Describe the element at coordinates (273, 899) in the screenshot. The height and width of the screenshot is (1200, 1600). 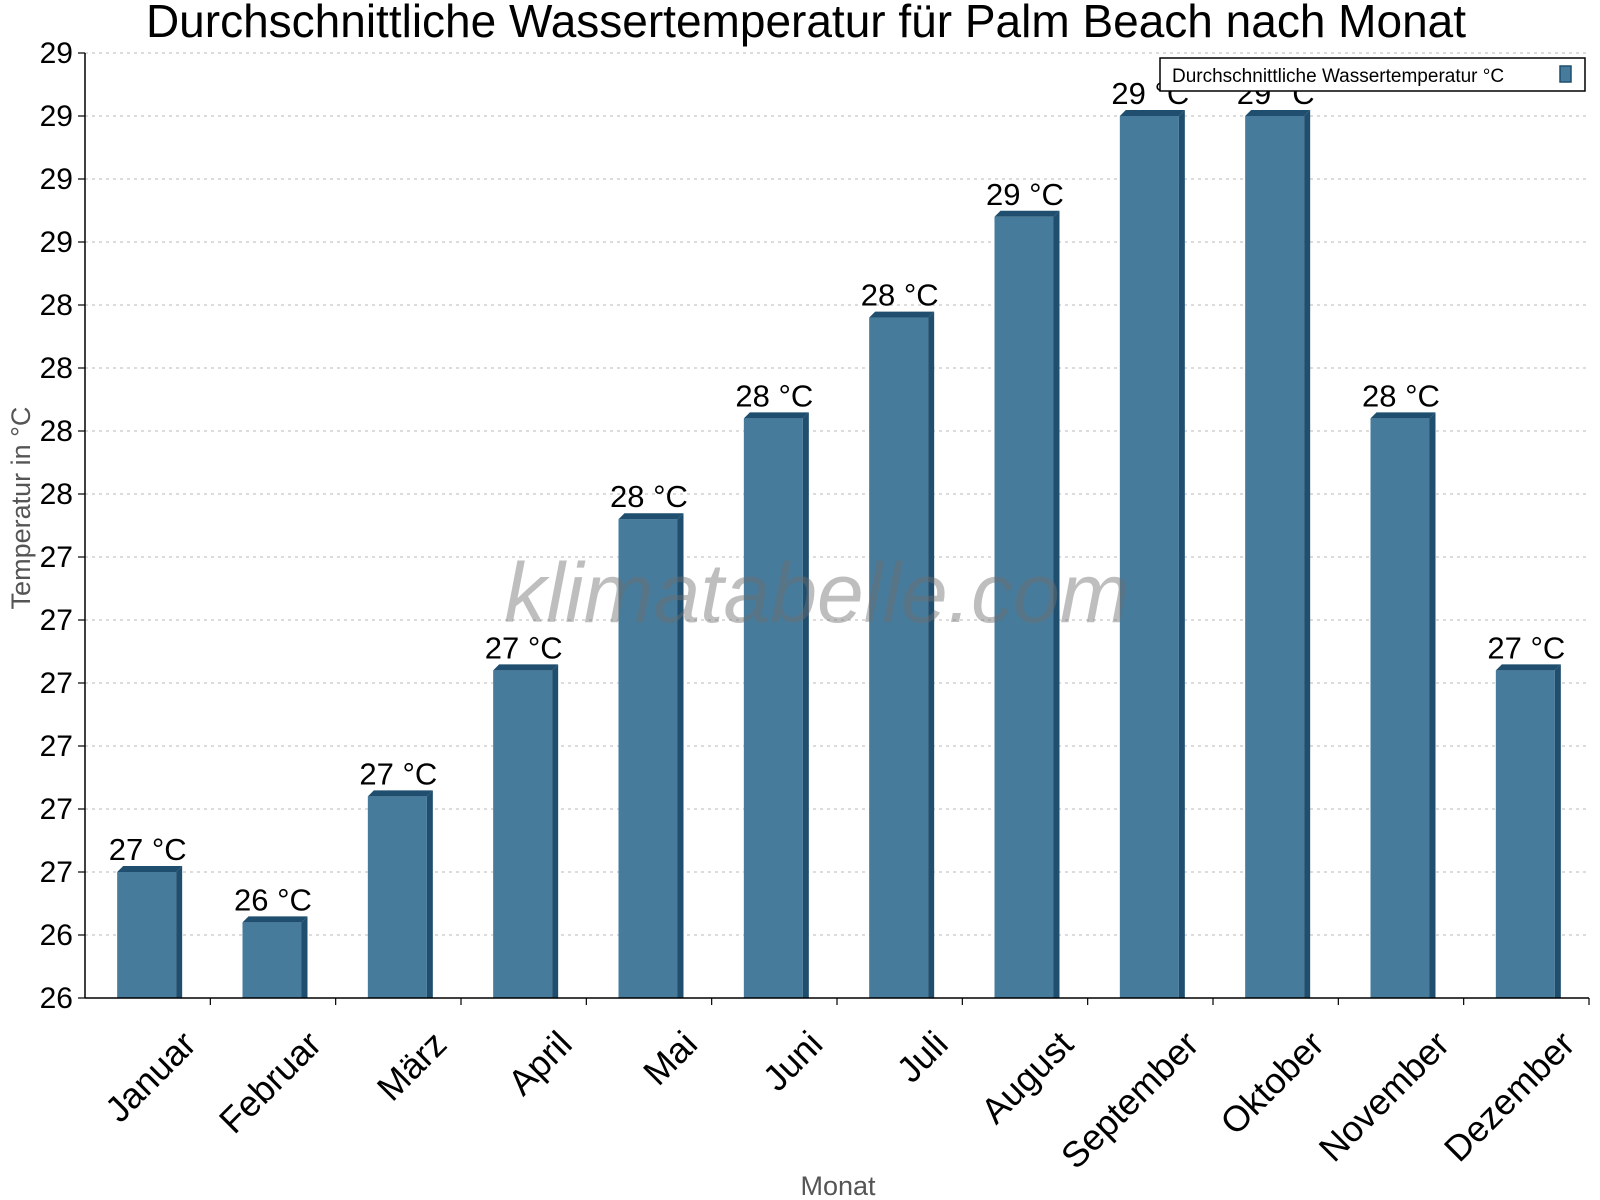
I see `data-label: 26 °C` at that location.